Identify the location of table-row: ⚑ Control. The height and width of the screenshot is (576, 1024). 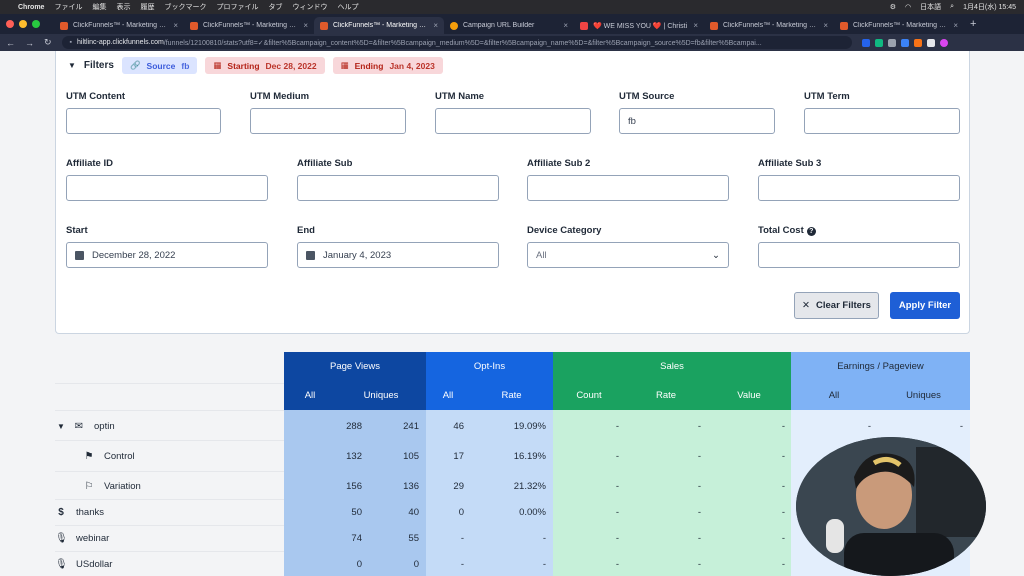
(109, 456).